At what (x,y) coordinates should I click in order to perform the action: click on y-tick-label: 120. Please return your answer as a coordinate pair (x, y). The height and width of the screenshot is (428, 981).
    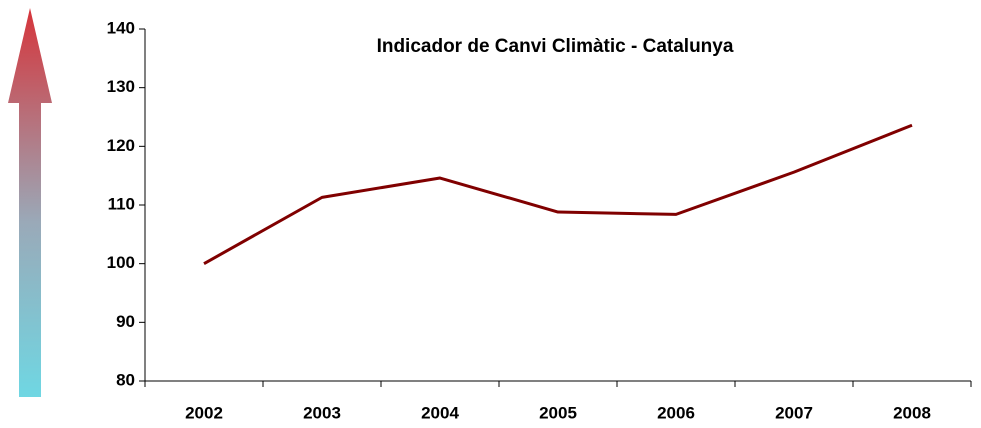
    Looking at the image, I should click on (121, 145).